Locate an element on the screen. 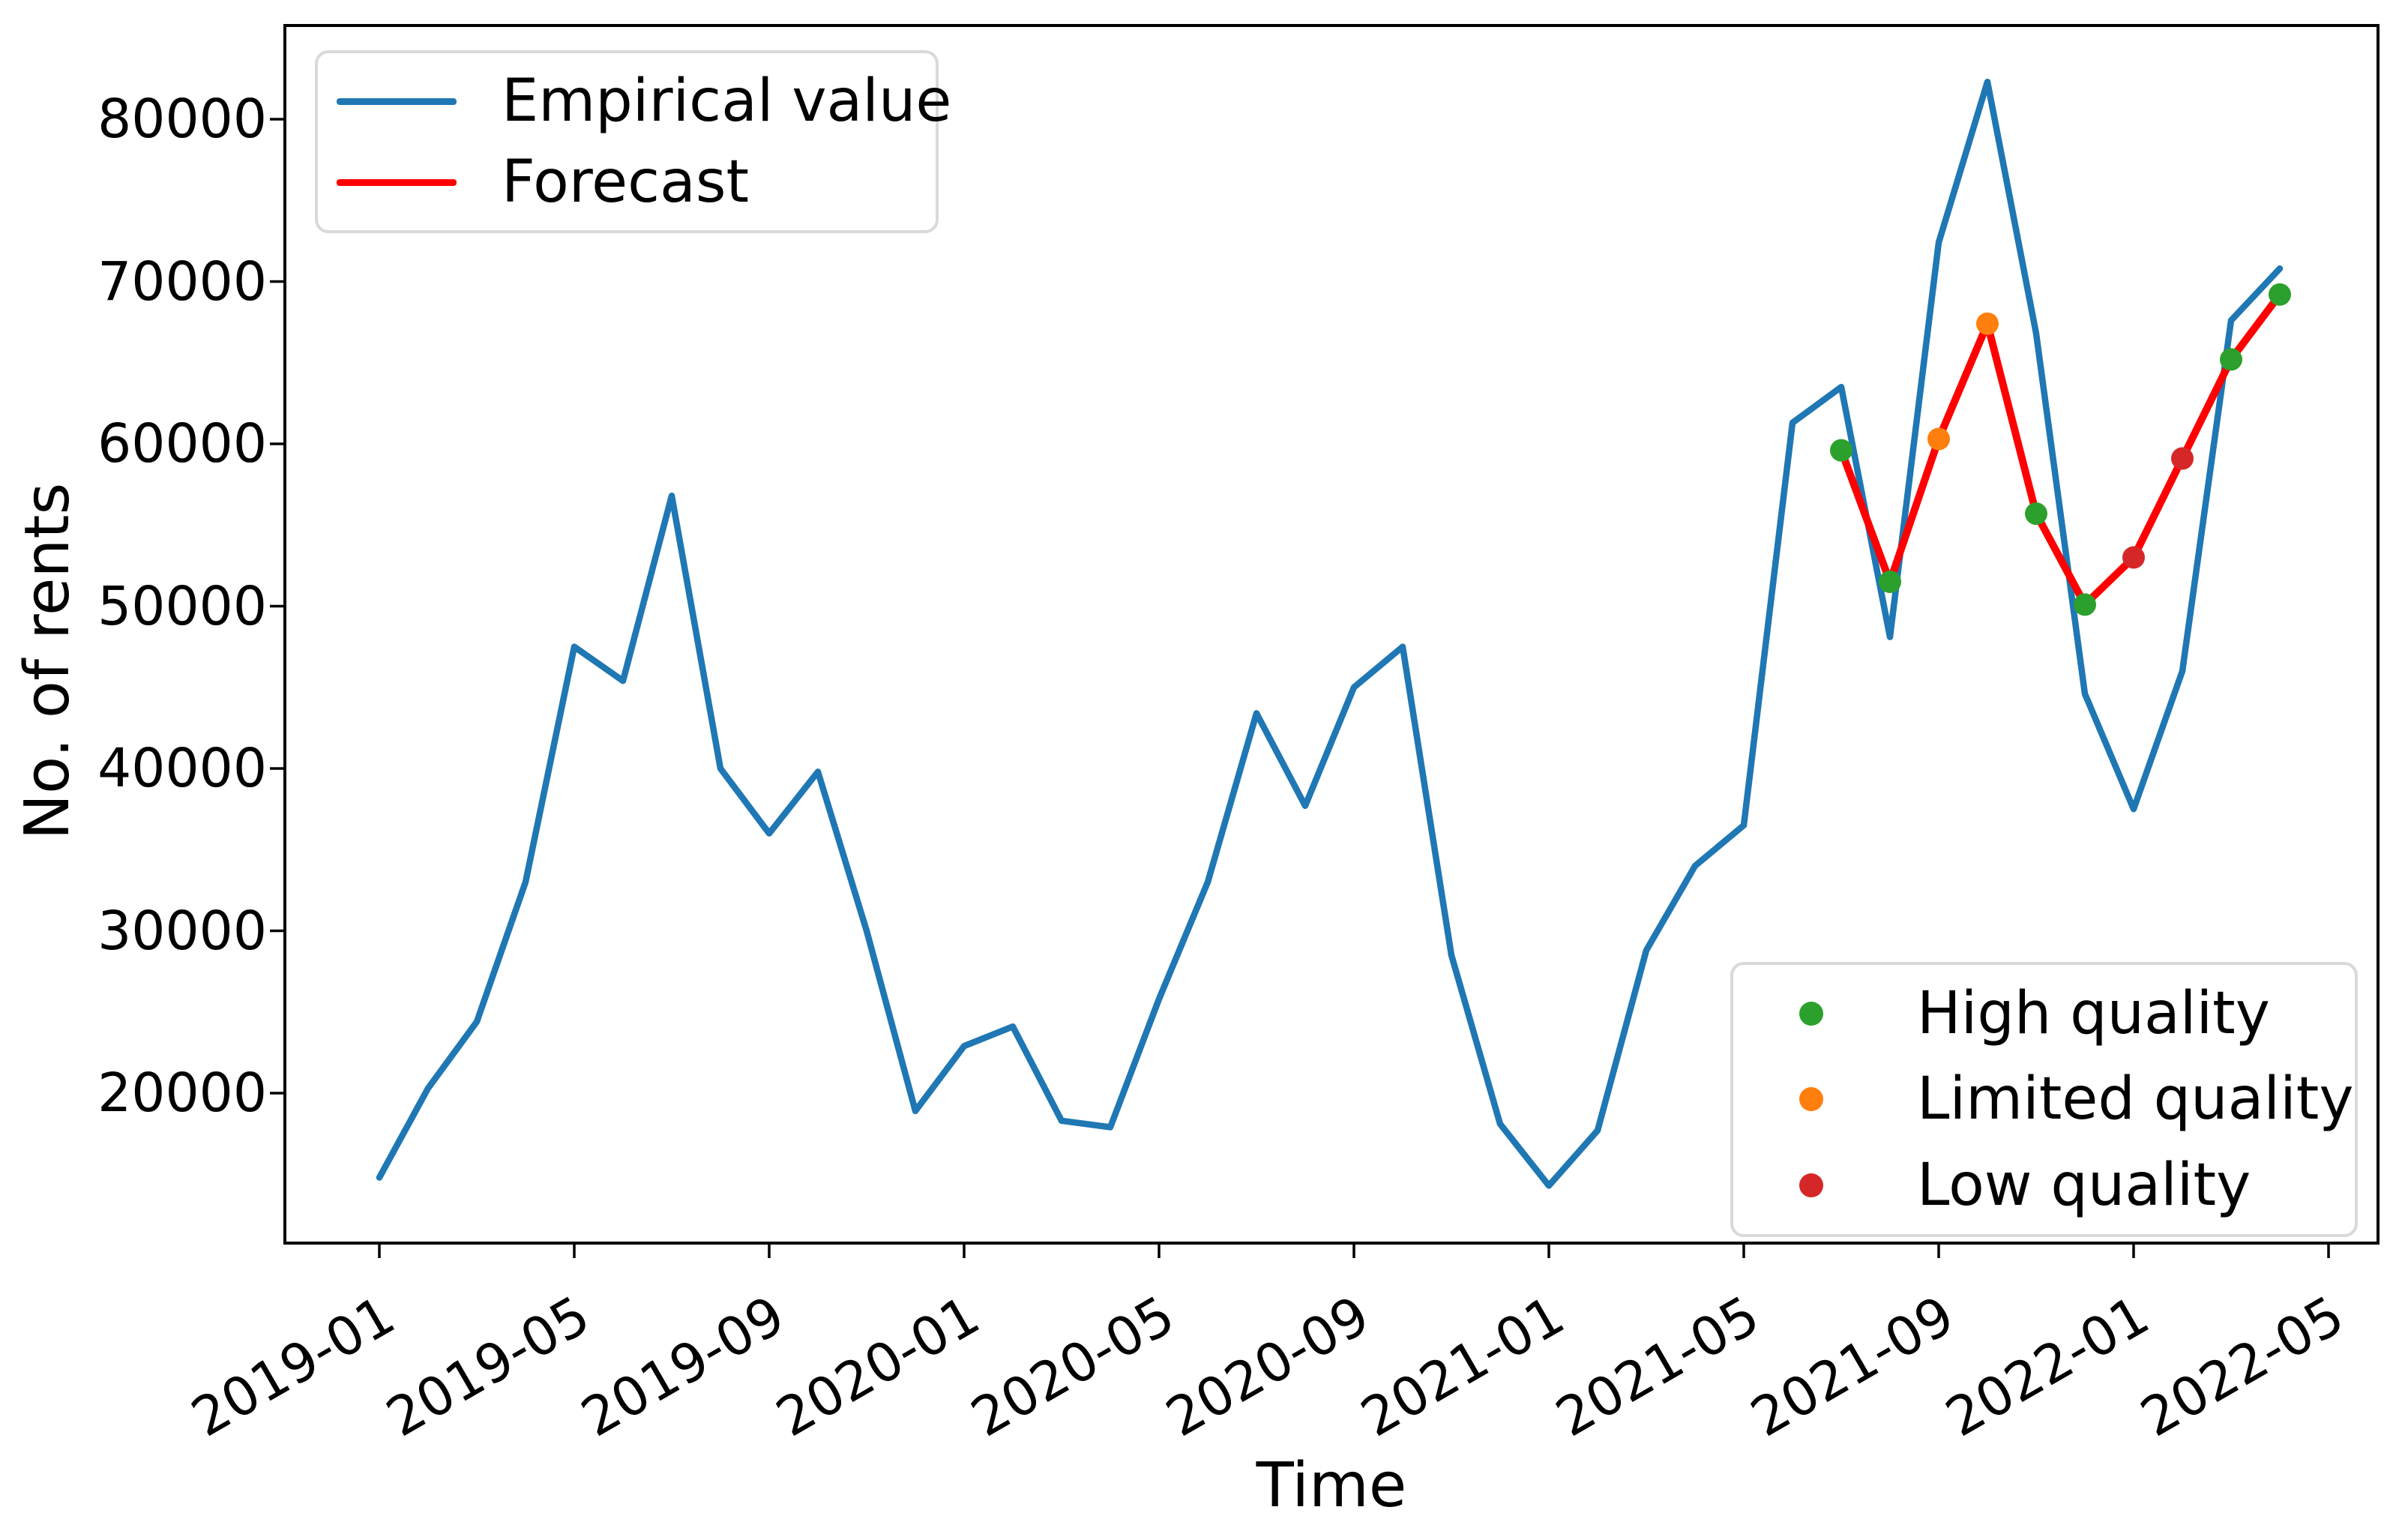 This screenshot has height=1519, width=2408. y-tick-label: 20000 is located at coordinates (182, 1093).